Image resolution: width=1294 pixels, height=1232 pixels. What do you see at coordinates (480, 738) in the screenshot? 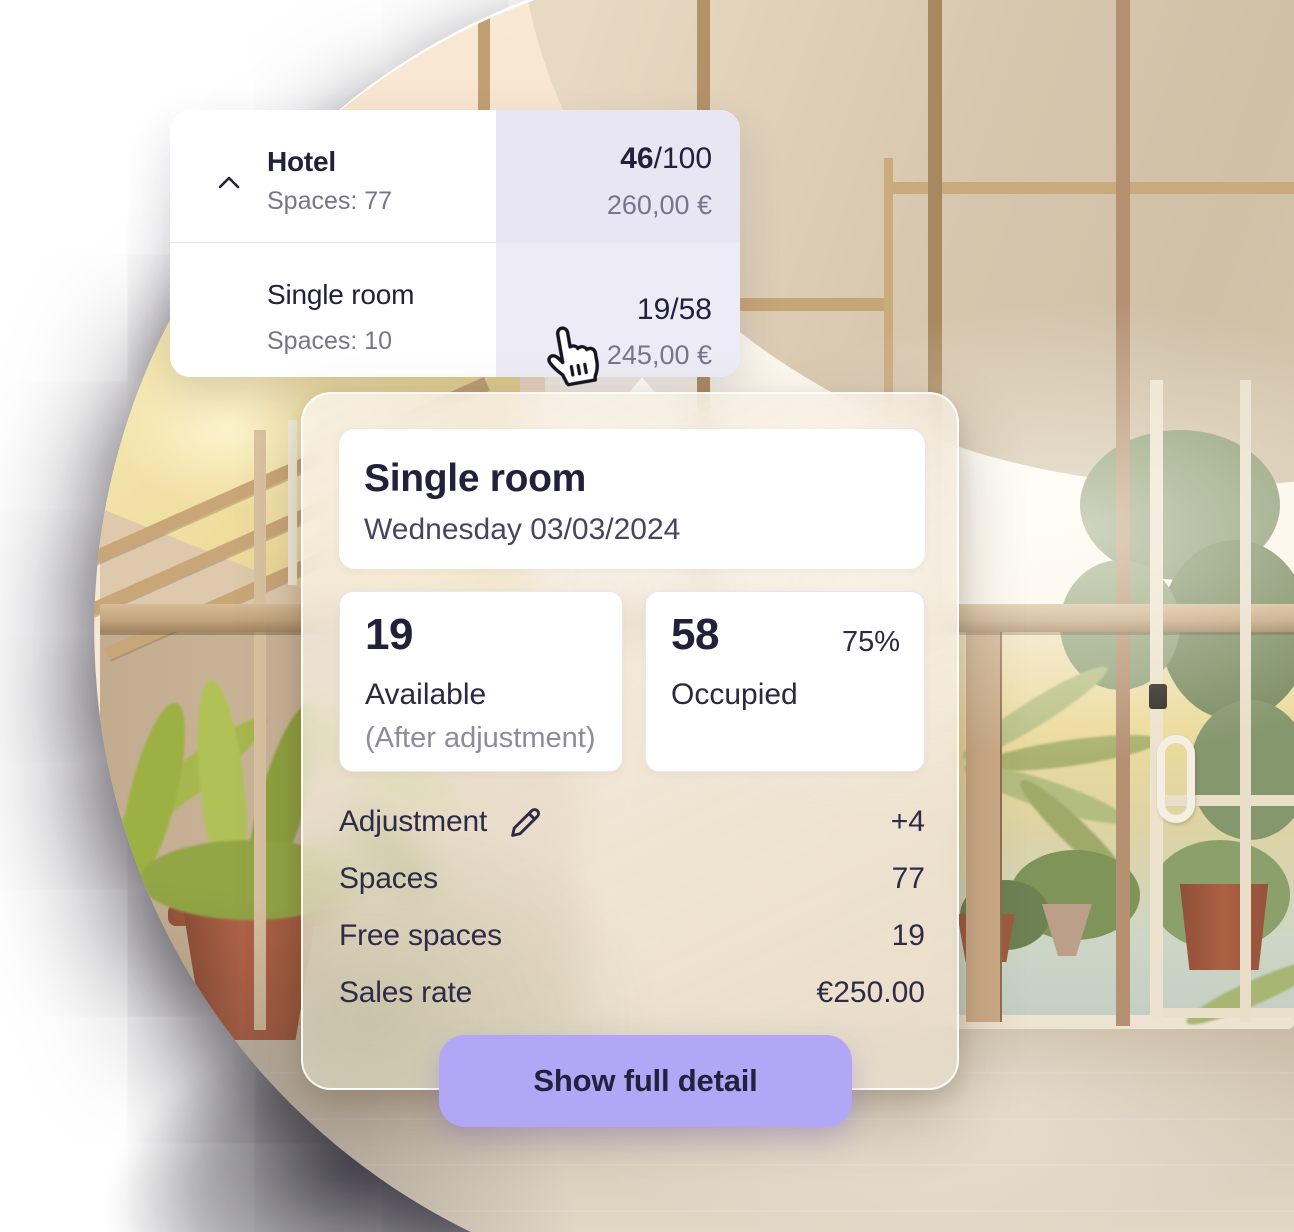
I see `available-note: (After adjustment)` at bounding box center [480, 738].